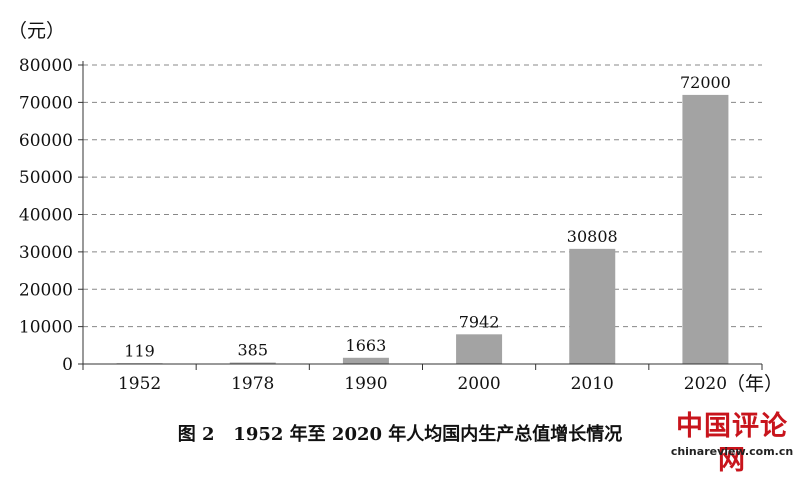 The width and height of the screenshot is (800, 478). Describe the element at coordinates (365, 384) in the screenshot. I see `x-tick-label: 1990` at that location.